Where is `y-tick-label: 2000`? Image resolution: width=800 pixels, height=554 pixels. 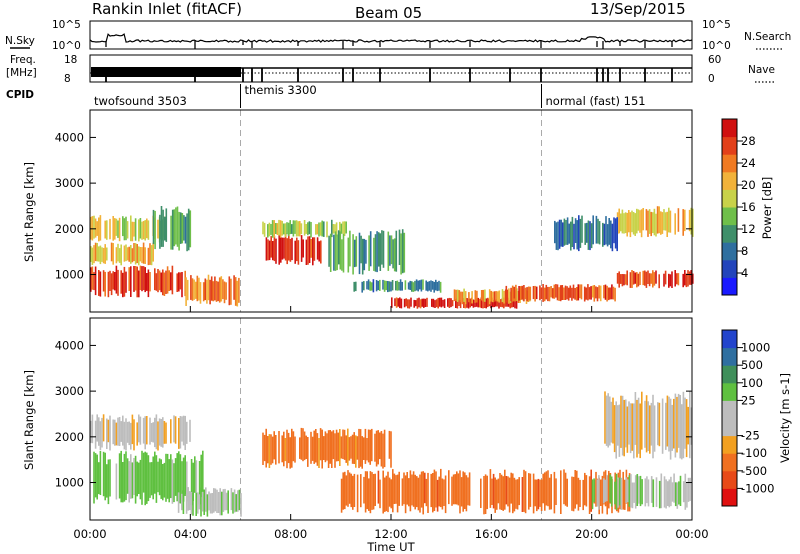 y-tick-label: 2000 is located at coordinates (69, 229).